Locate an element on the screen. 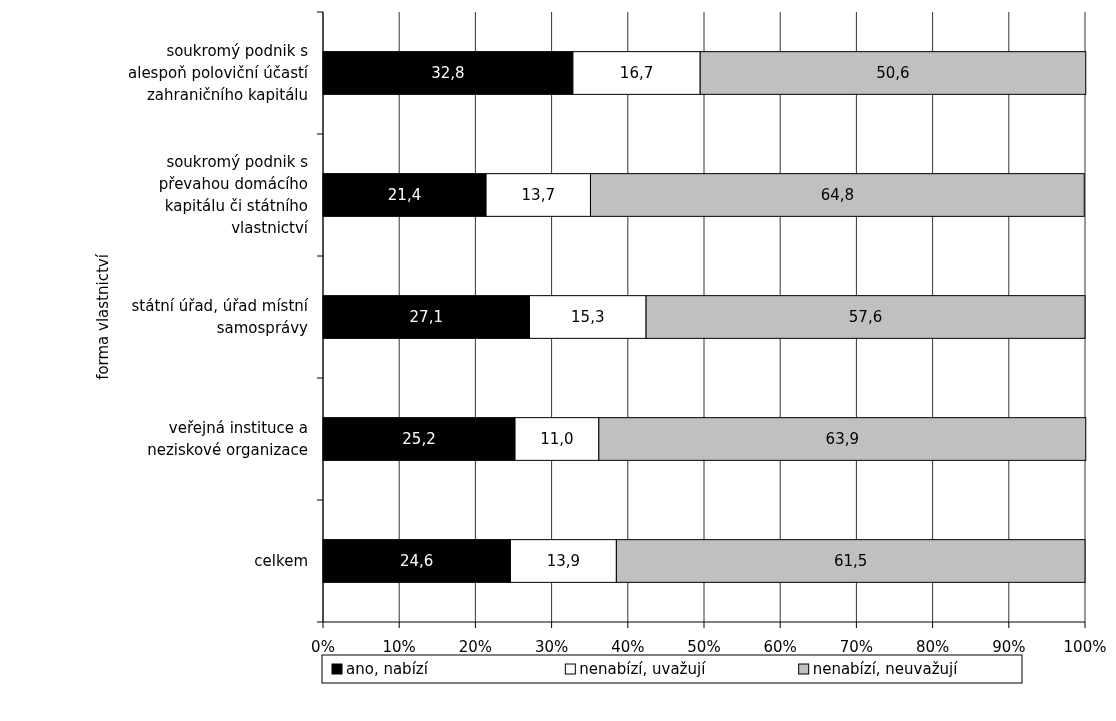  x-tick-label: 90% is located at coordinates (1009, 647).